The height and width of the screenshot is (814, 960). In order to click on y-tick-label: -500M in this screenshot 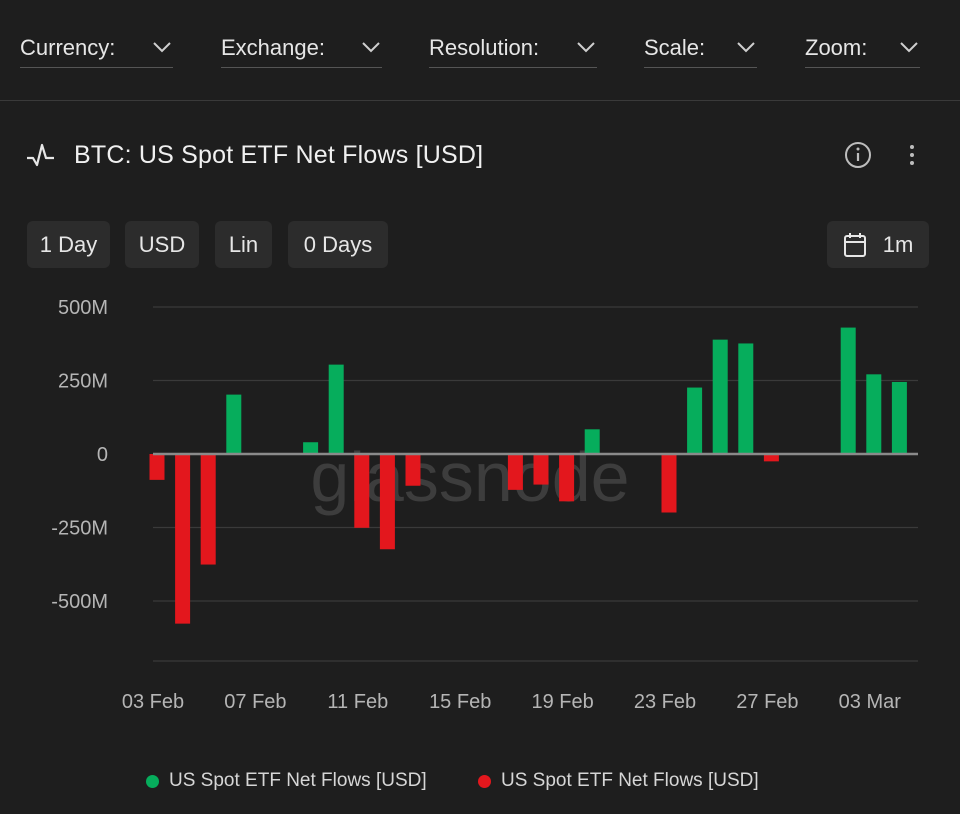, I will do `click(79, 602)`.